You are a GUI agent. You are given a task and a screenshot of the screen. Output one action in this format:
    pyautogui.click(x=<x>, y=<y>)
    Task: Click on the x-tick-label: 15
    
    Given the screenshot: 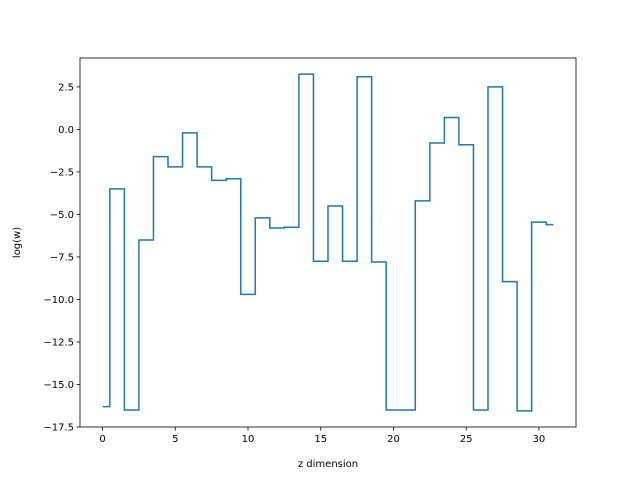 What is the action you would take?
    pyautogui.click(x=320, y=439)
    